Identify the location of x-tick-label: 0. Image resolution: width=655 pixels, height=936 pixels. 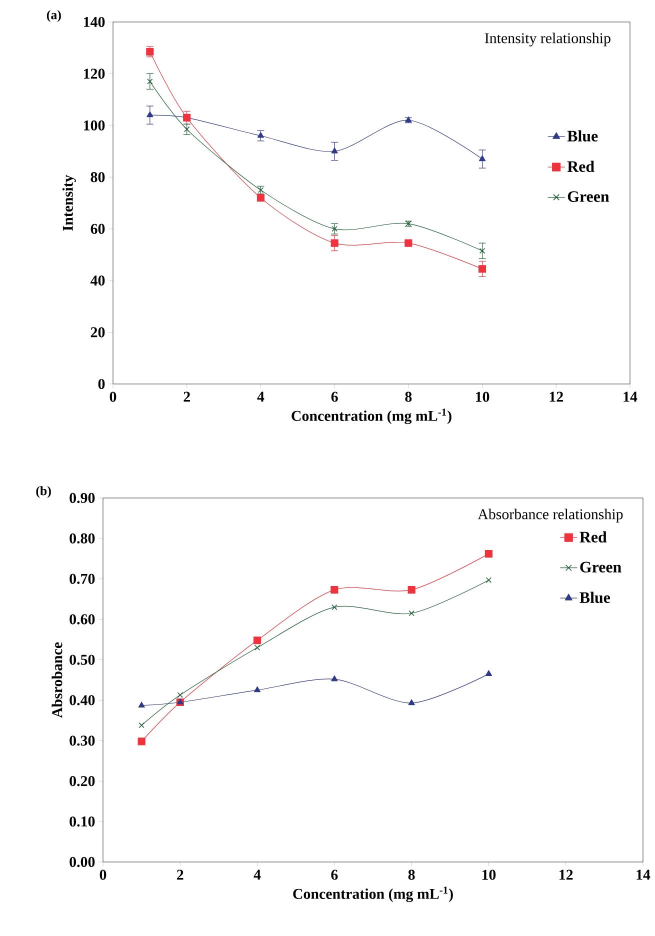
(113, 397).